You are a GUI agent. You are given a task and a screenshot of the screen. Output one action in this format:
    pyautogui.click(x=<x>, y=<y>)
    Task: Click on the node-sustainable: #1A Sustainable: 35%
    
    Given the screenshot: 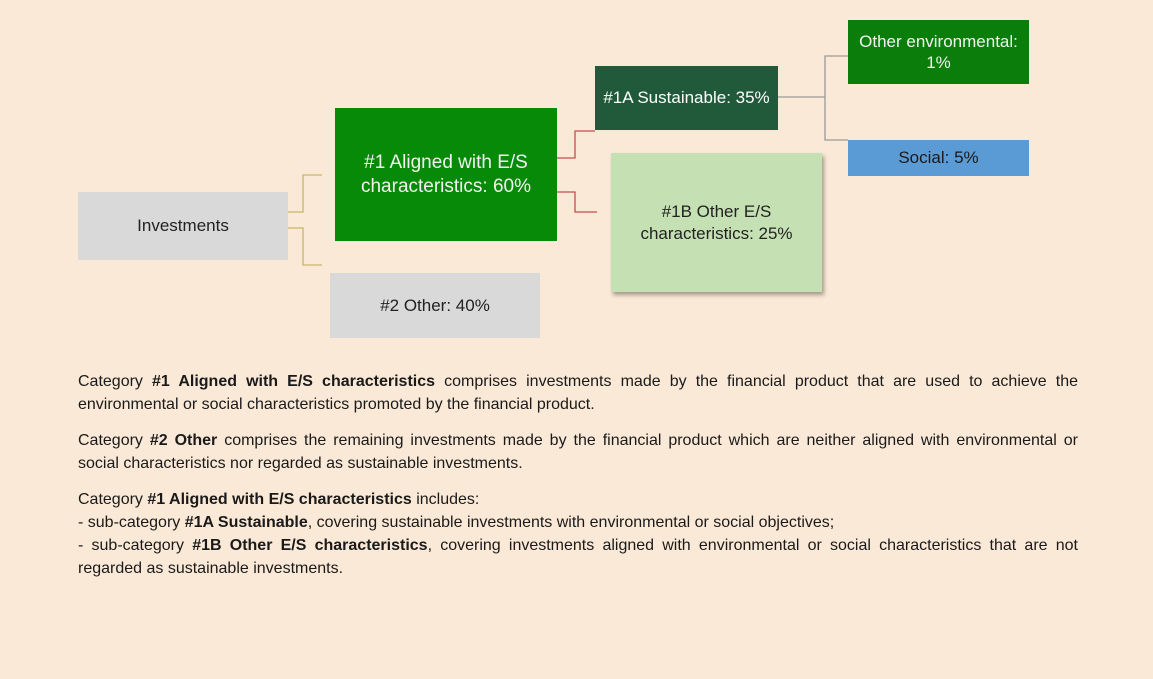 What is the action you would take?
    pyautogui.click(x=686, y=98)
    